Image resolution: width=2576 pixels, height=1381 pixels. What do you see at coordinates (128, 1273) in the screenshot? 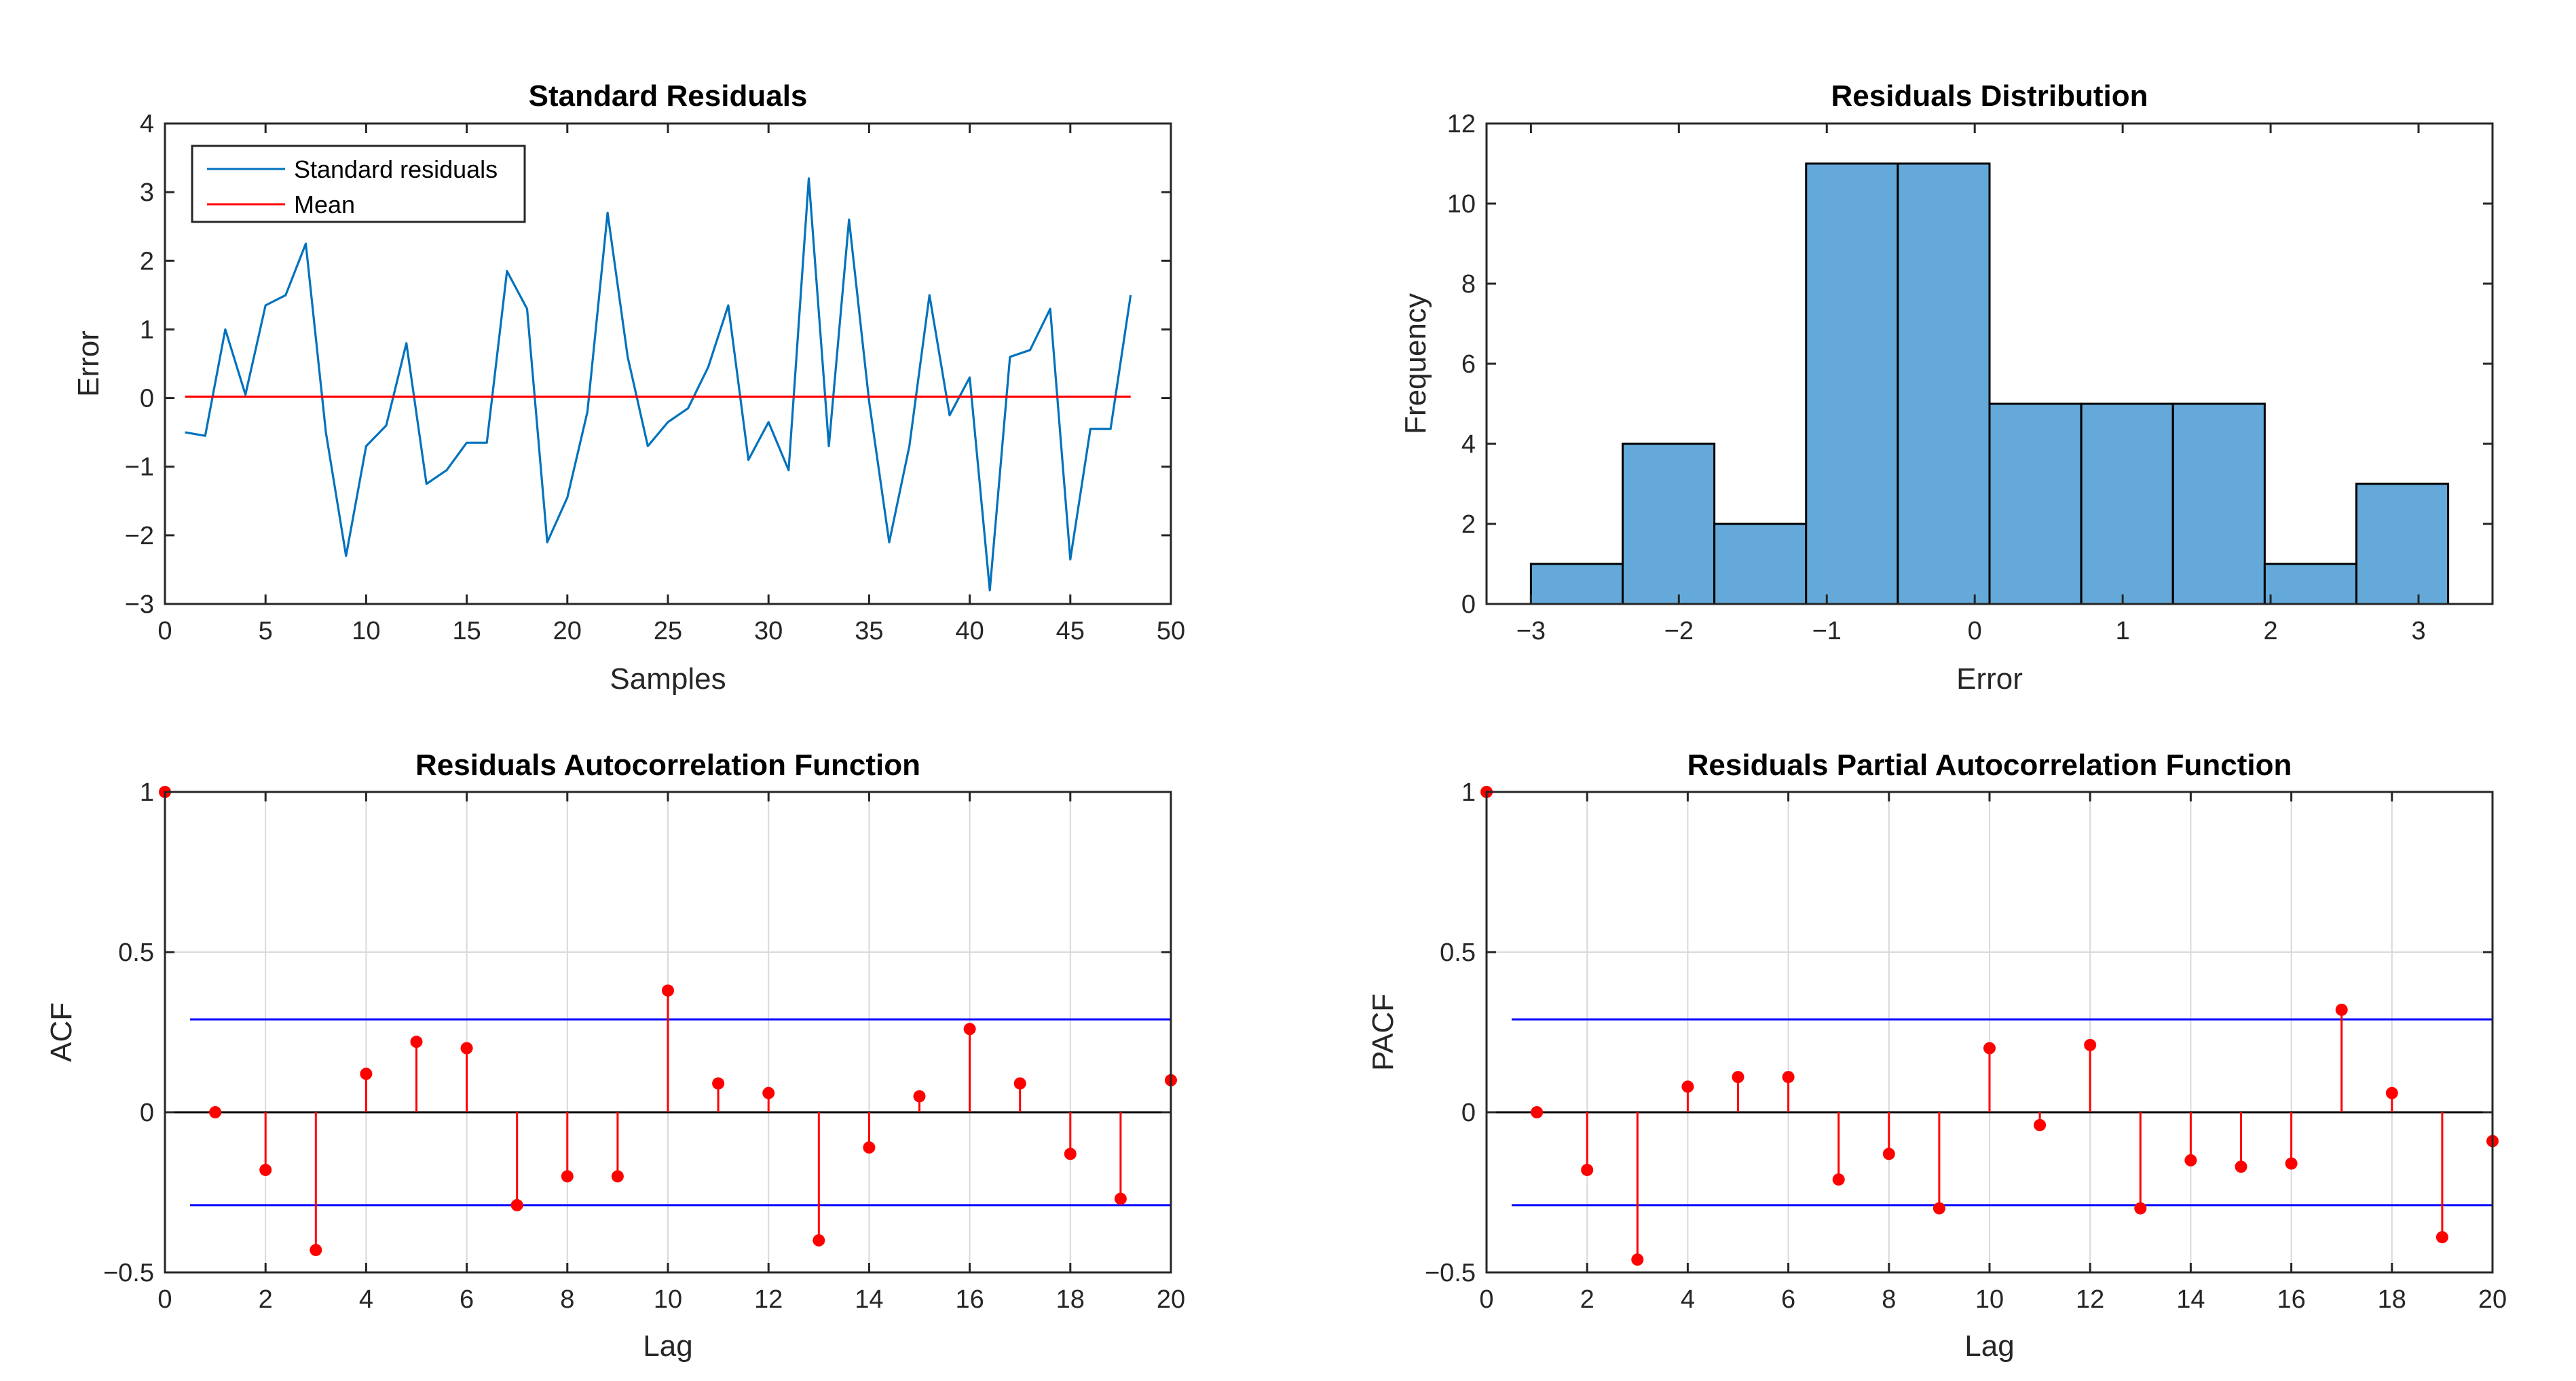
I see `y-tick-label: −0.5` at bounding box center [128, 1273].